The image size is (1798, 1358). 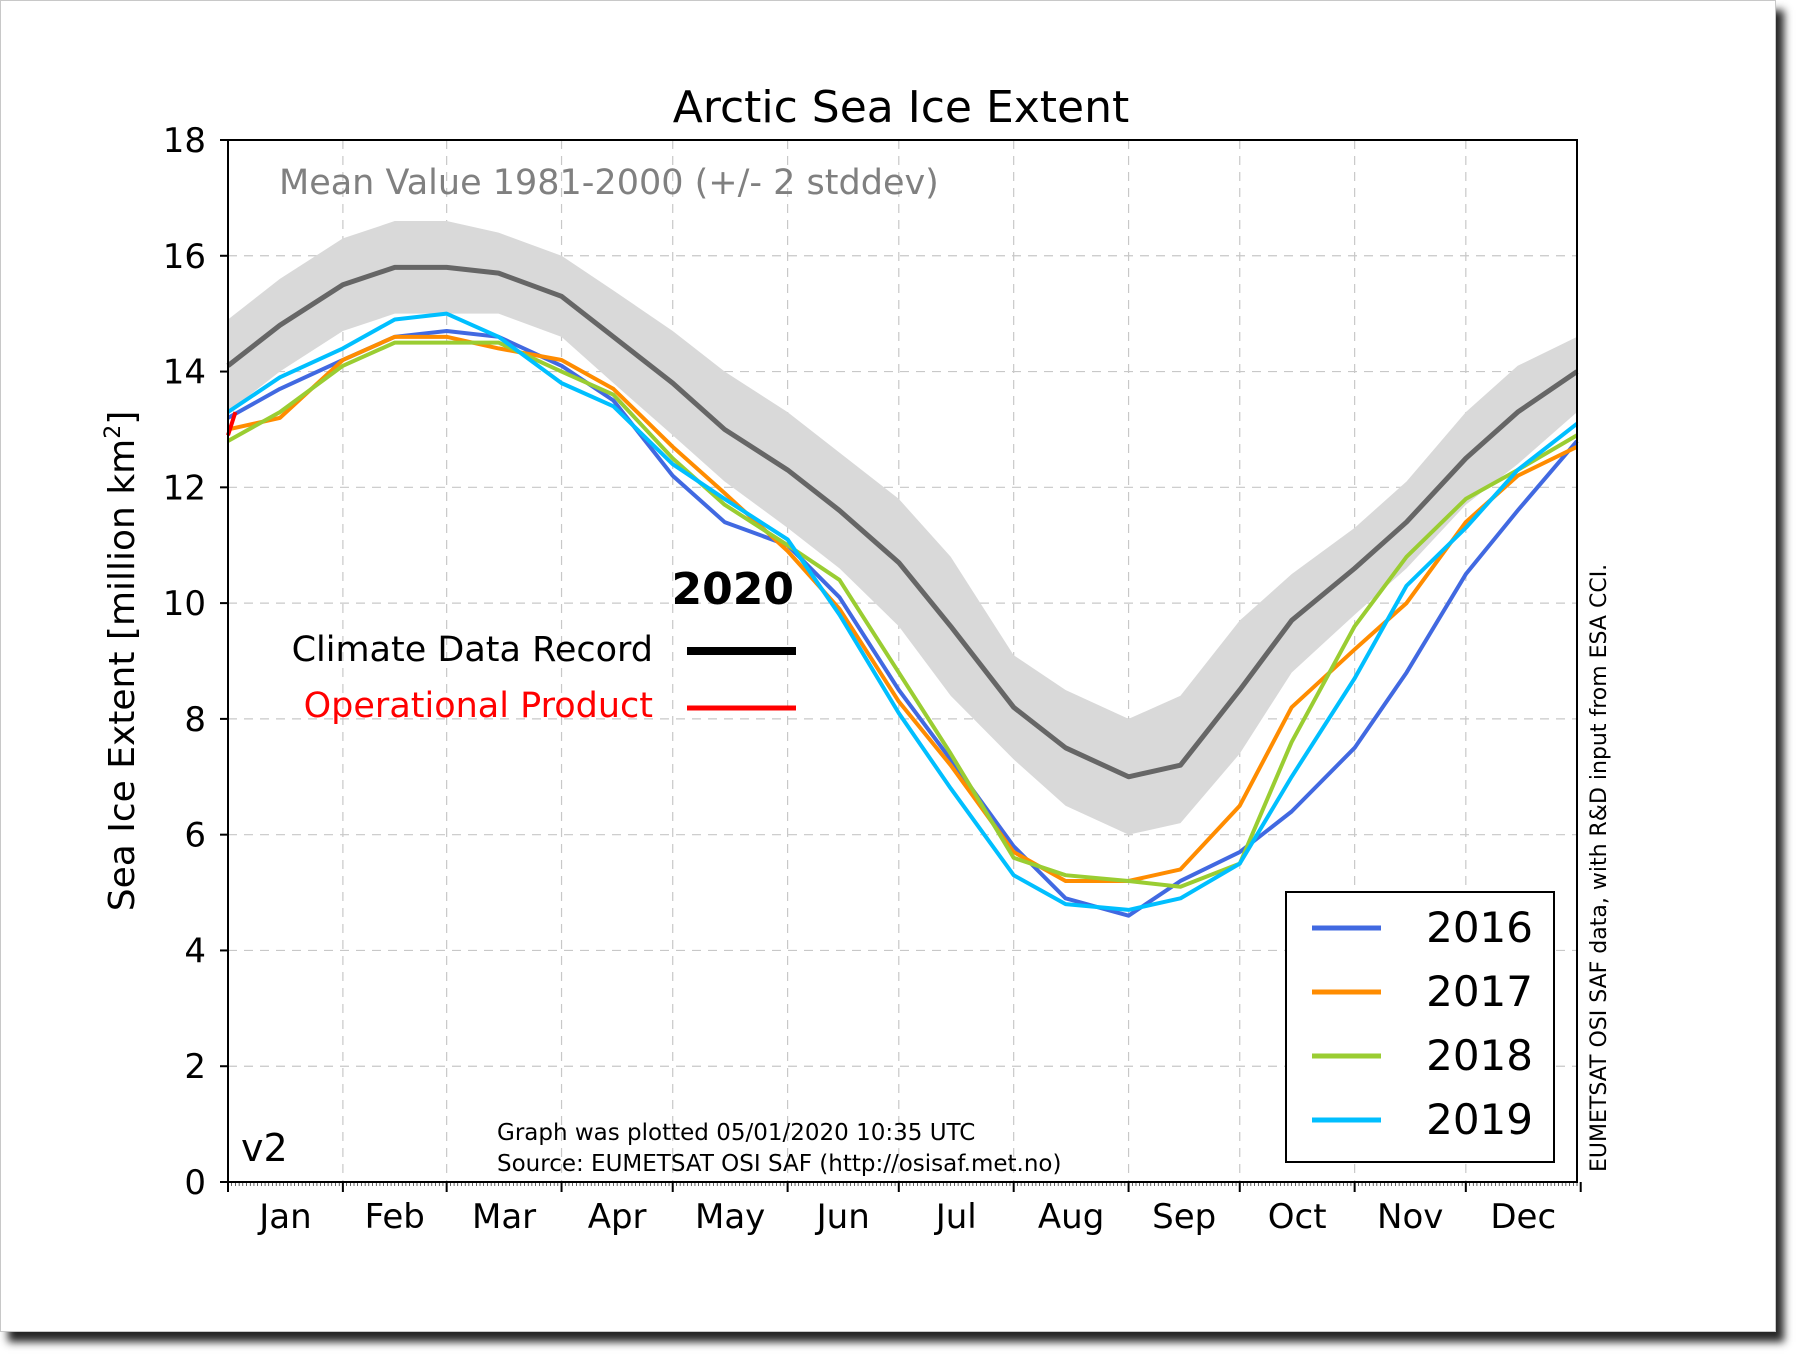 What do you see at coordinates (1523, 1217) in the screenshot?
I see `month-label-dec: Dec` at bounding box center [1523, 1217].